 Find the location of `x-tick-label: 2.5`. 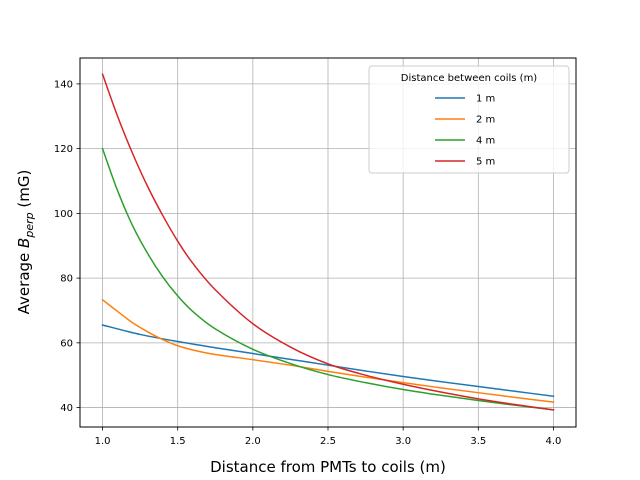

x-tick-label: 2.5 is located at coordinates (328, 441).